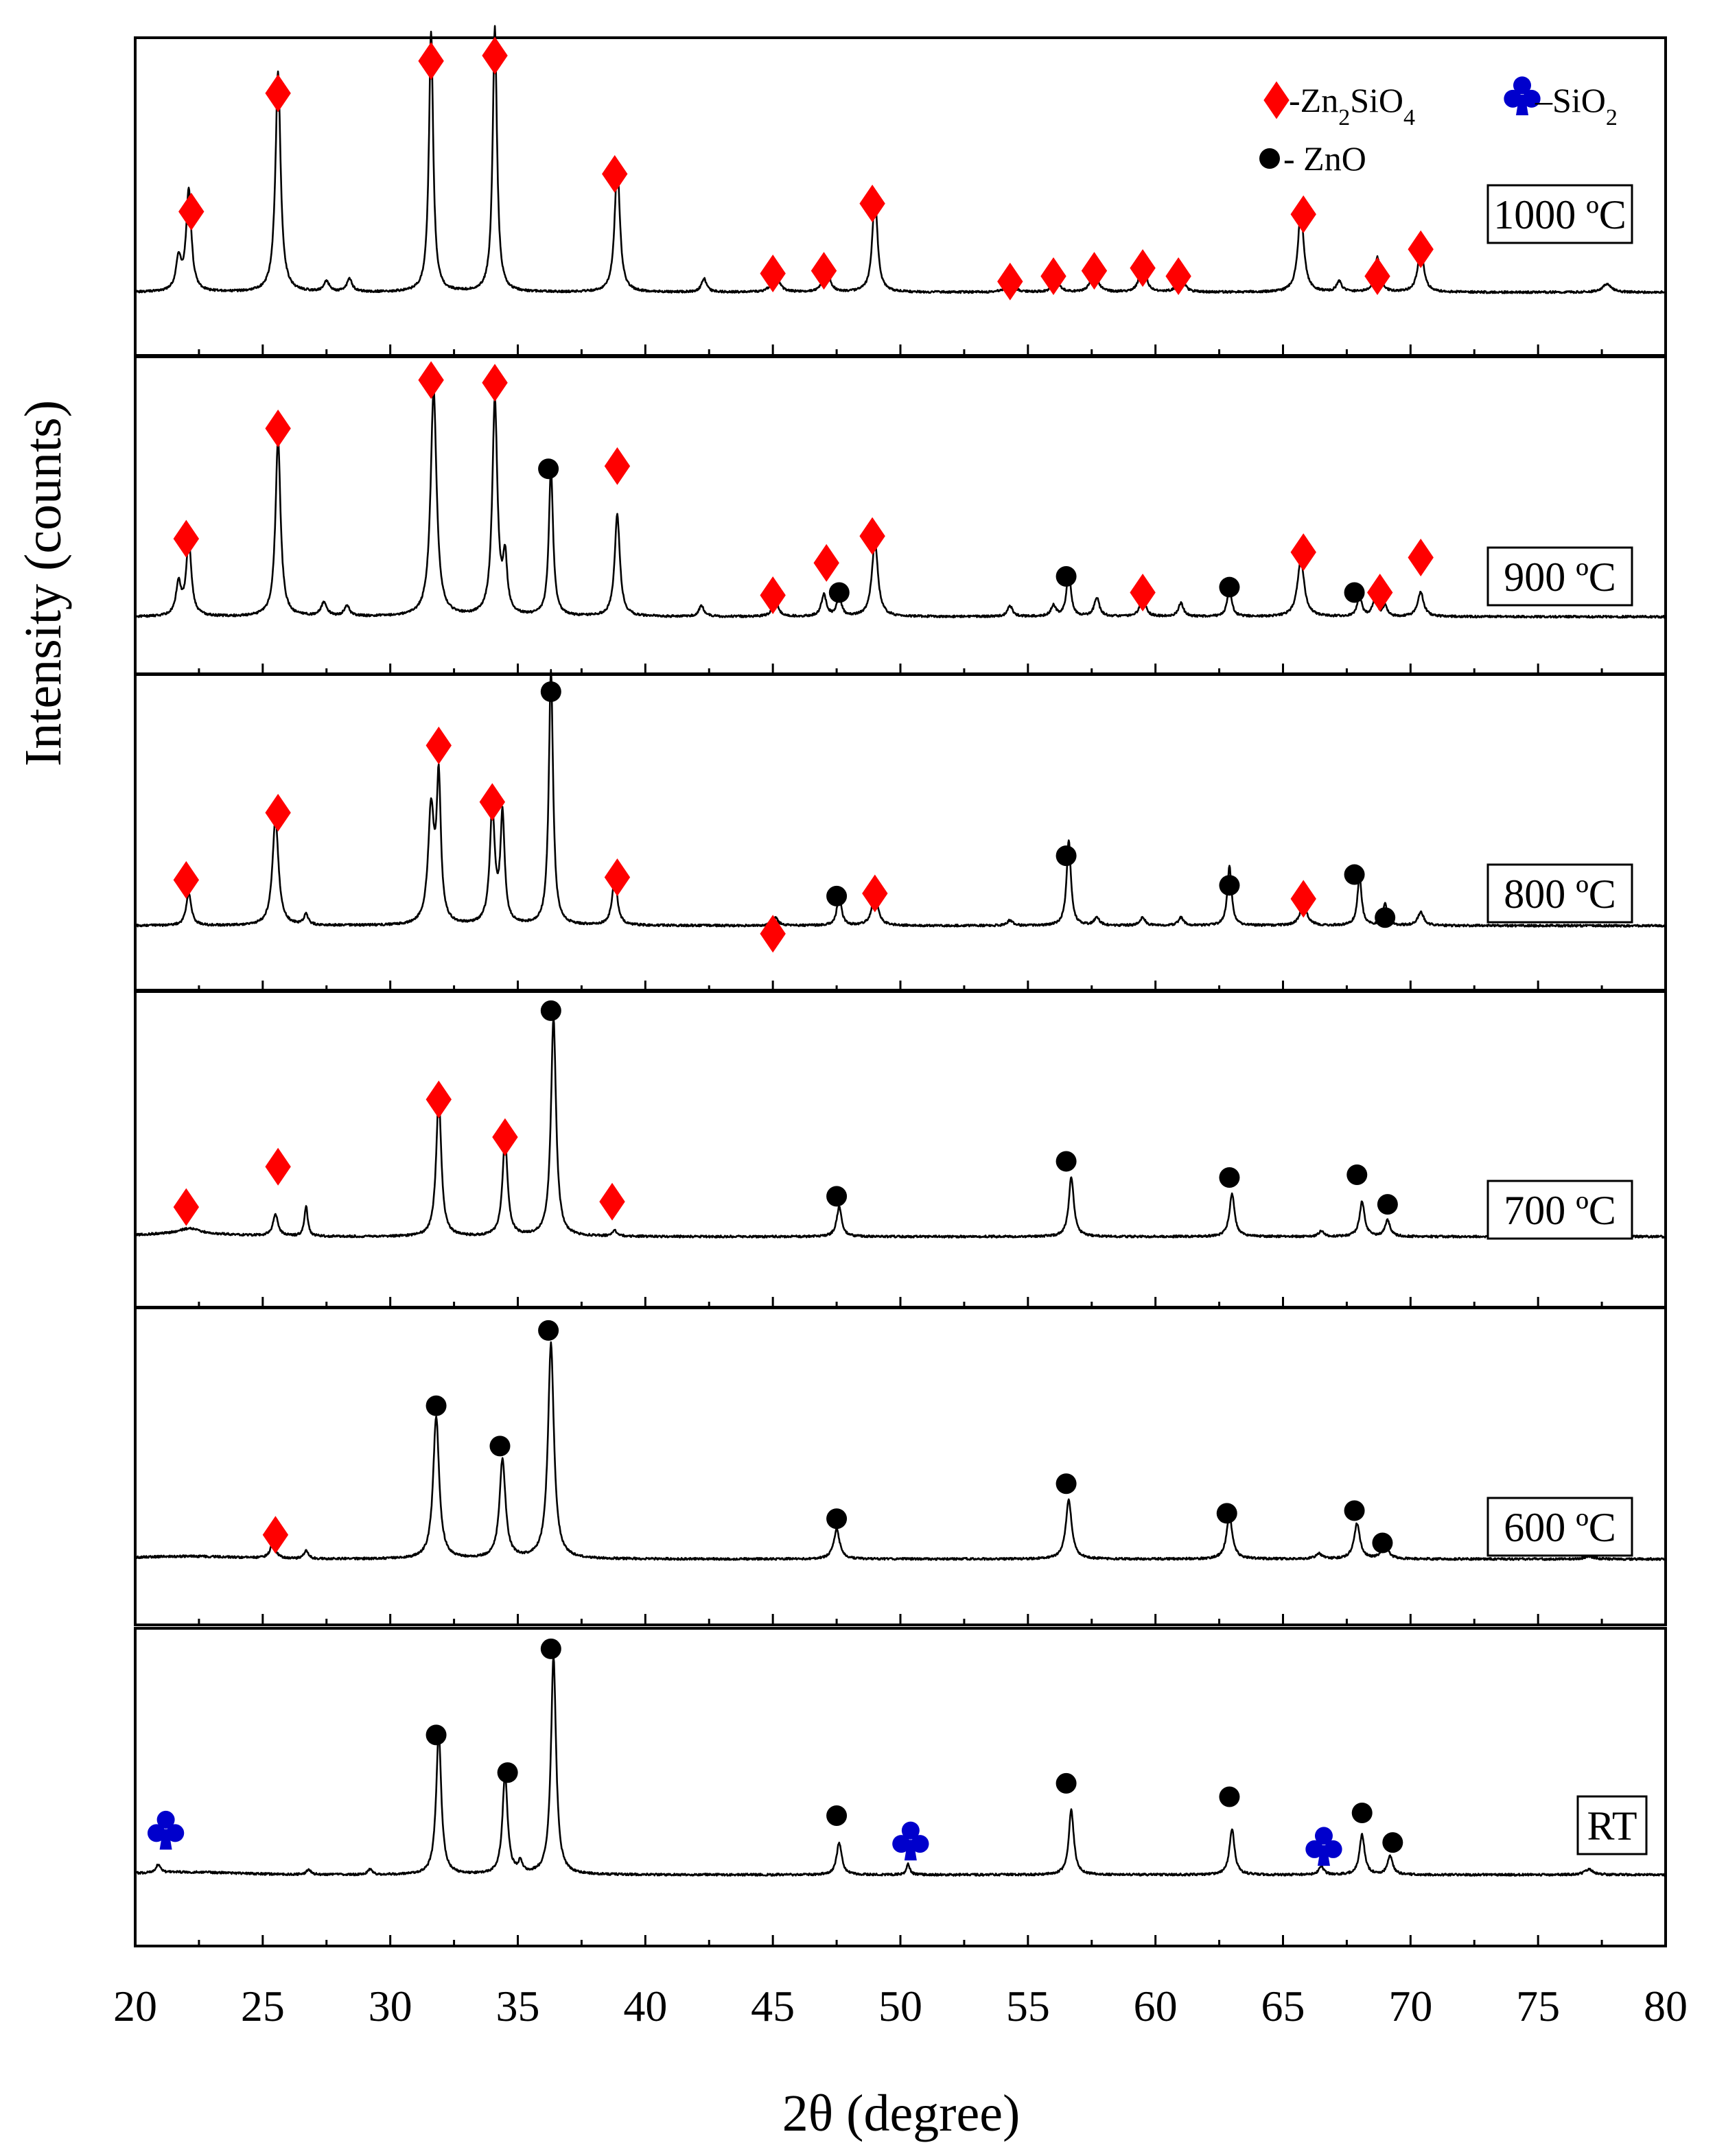 Image resolution: width=1726 pixels, height=2156 pixels. I want to click on panel-label: RT, so click(1612, 1826).